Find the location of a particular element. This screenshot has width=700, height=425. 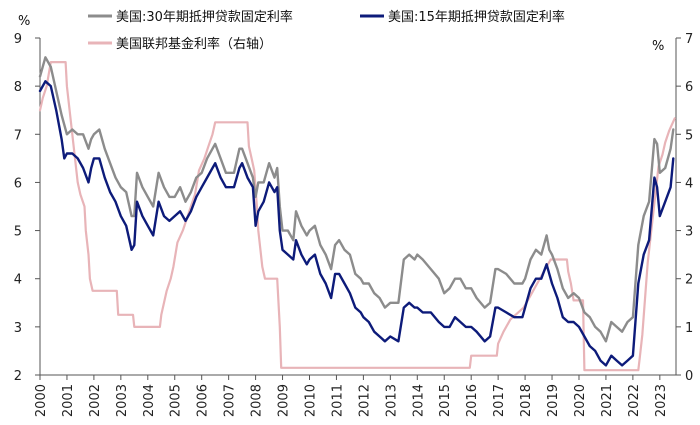

y-left-ticks: 2 3 4 5 6 7 8 9 is located at coordinates (27, 208).